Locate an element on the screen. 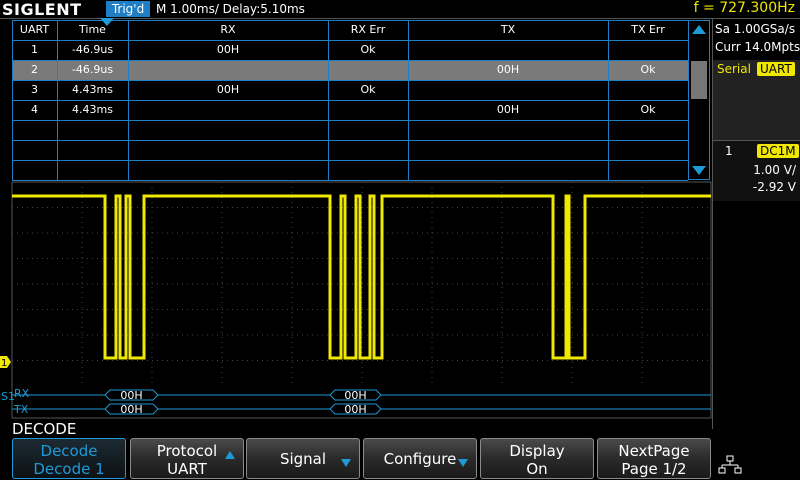  network-icon is located at coordinates (730, 464).